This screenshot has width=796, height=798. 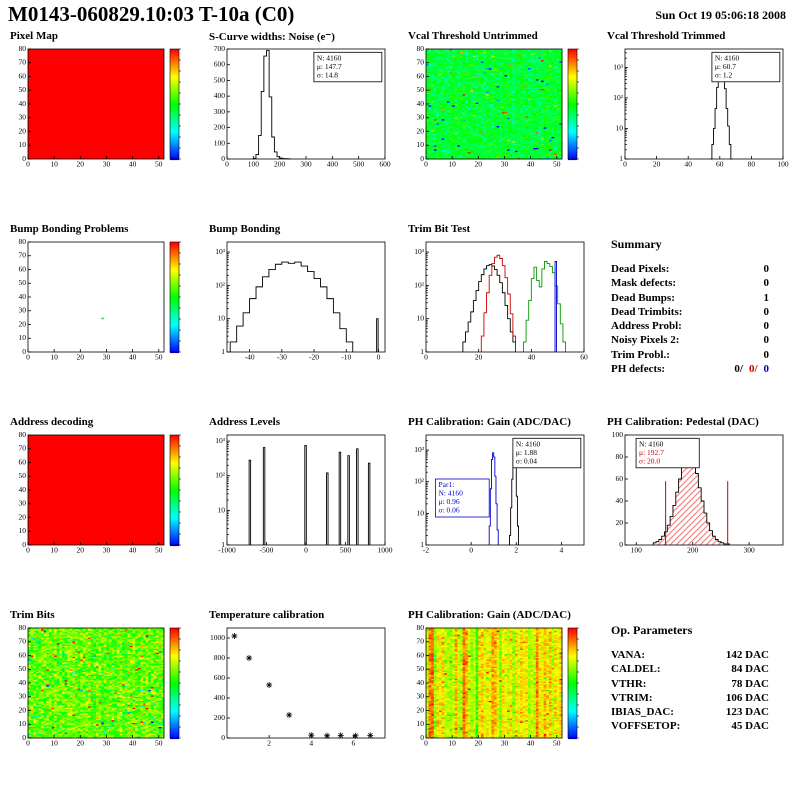 What do you see at coordinates (652, 630) in the screenshot?
I see `op-parameters-title: Op. Parameters` at bounding box center [652, 630].